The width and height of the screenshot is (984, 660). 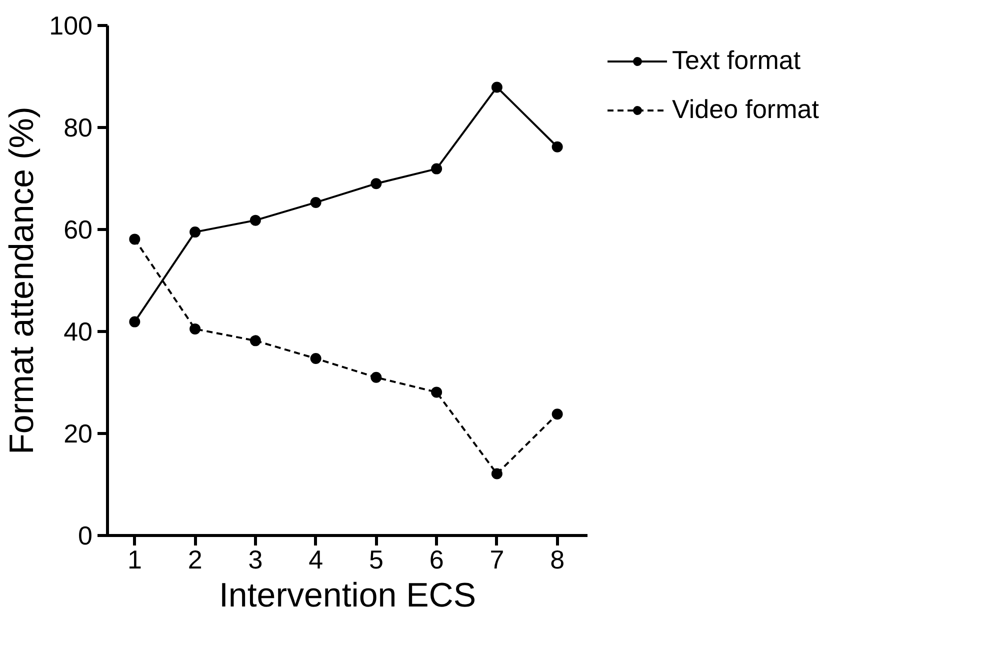 I want to click on legend-label: Text format, so click(x=736, y=60).